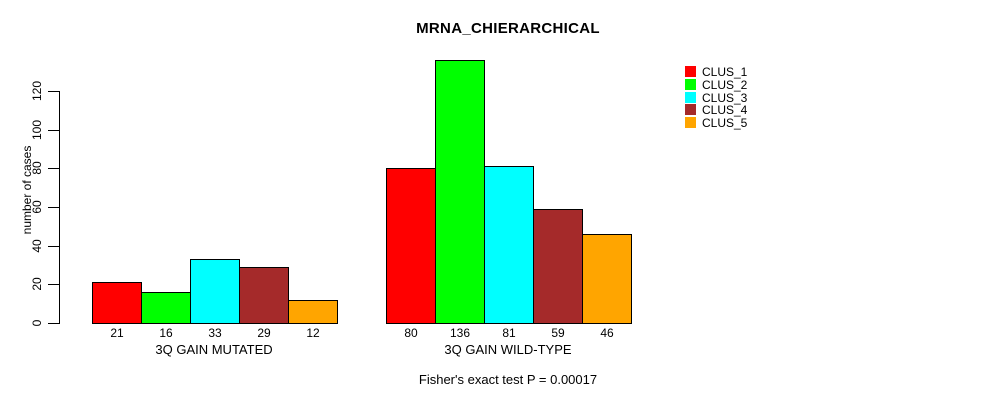 The height and width of the screenshot is (400, 990). Describe the element at coordinates (264, 295) in the screenshot. I see `bar-clus_4-group1` at that location.